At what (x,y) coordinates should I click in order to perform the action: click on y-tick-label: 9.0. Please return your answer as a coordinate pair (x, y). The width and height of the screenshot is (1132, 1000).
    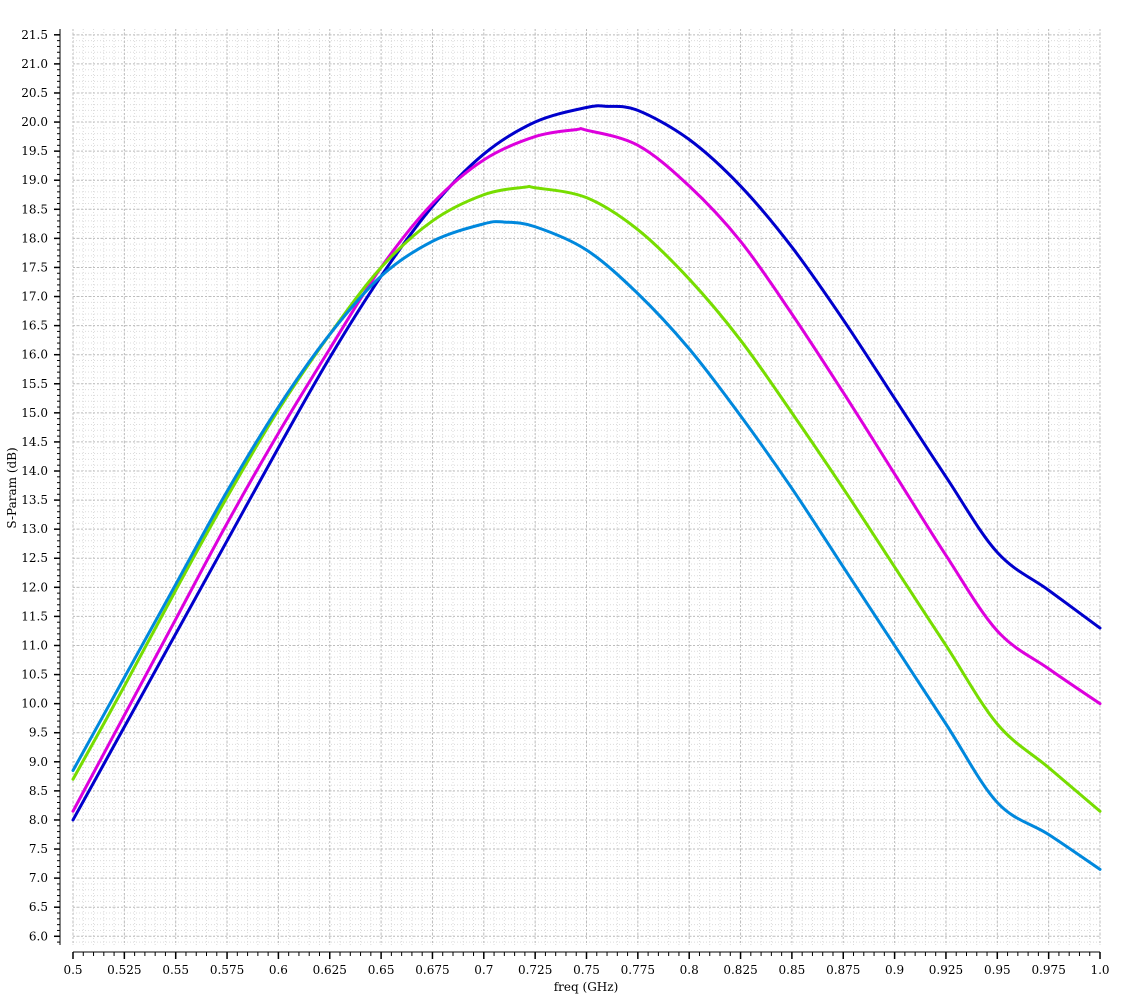
    Looking at the image, I should click on (38, 762).